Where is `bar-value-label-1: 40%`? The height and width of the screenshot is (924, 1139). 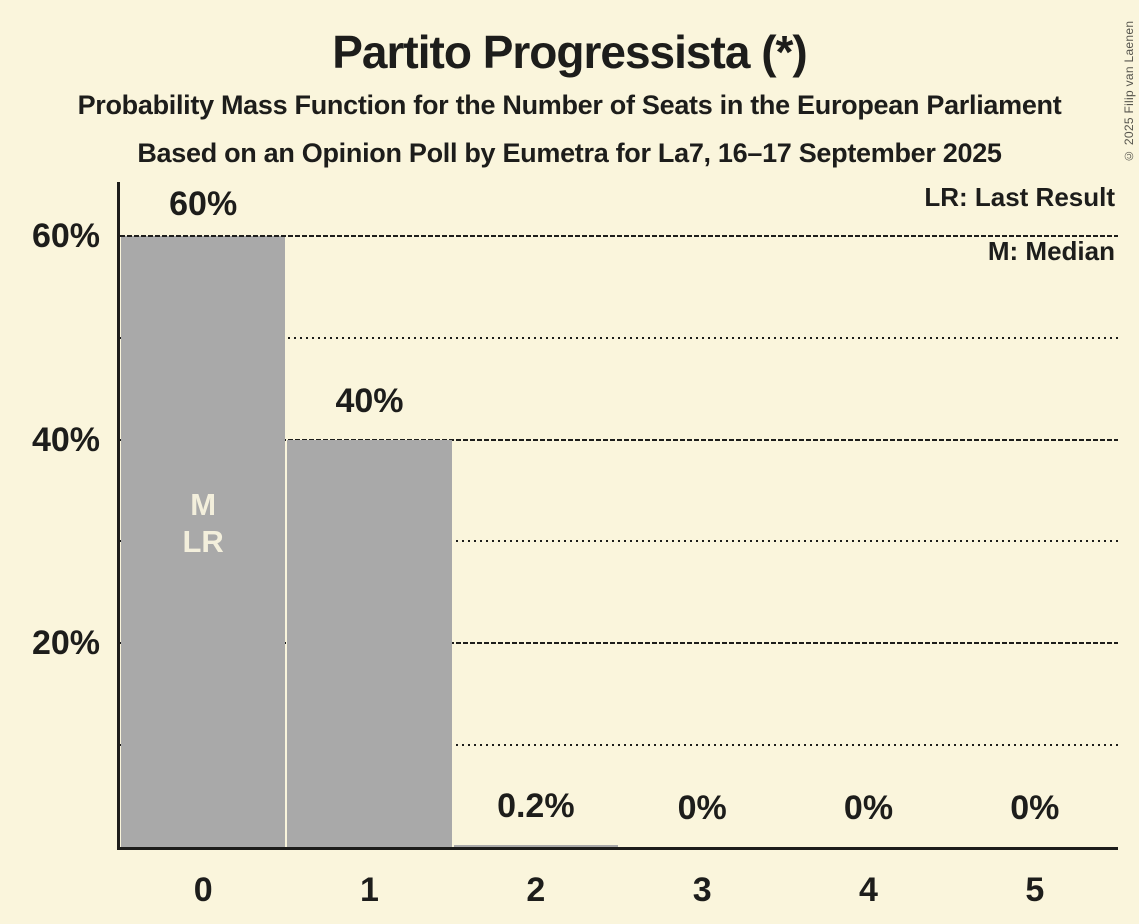 bar-value-label-1: 40% is located at coordinates (369, 400).